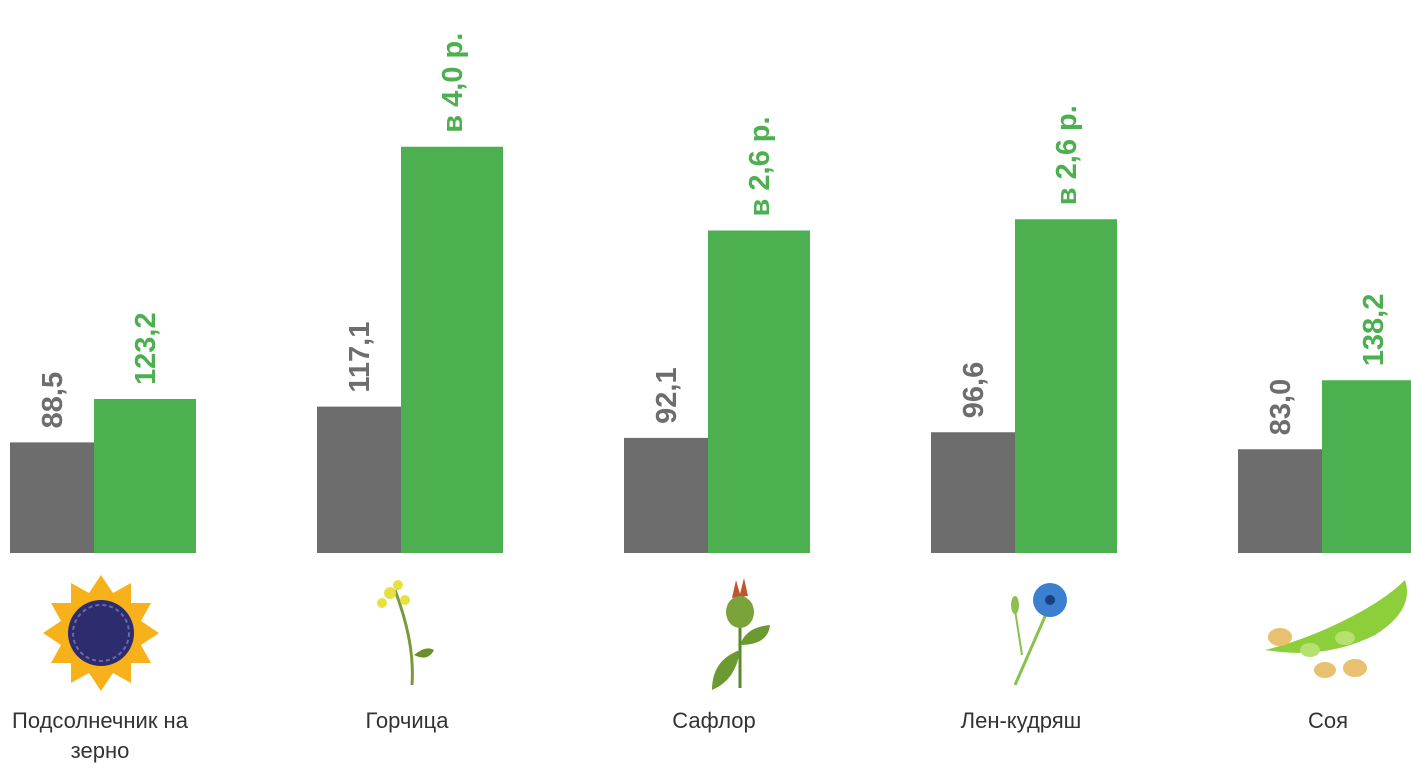 Image resolution: width=1411 pixels, height=770 pixels. Describe the element at coordinates (1021, 720) in the screenshot. I see `x-tick-label: Лен-кудряш` at that location.